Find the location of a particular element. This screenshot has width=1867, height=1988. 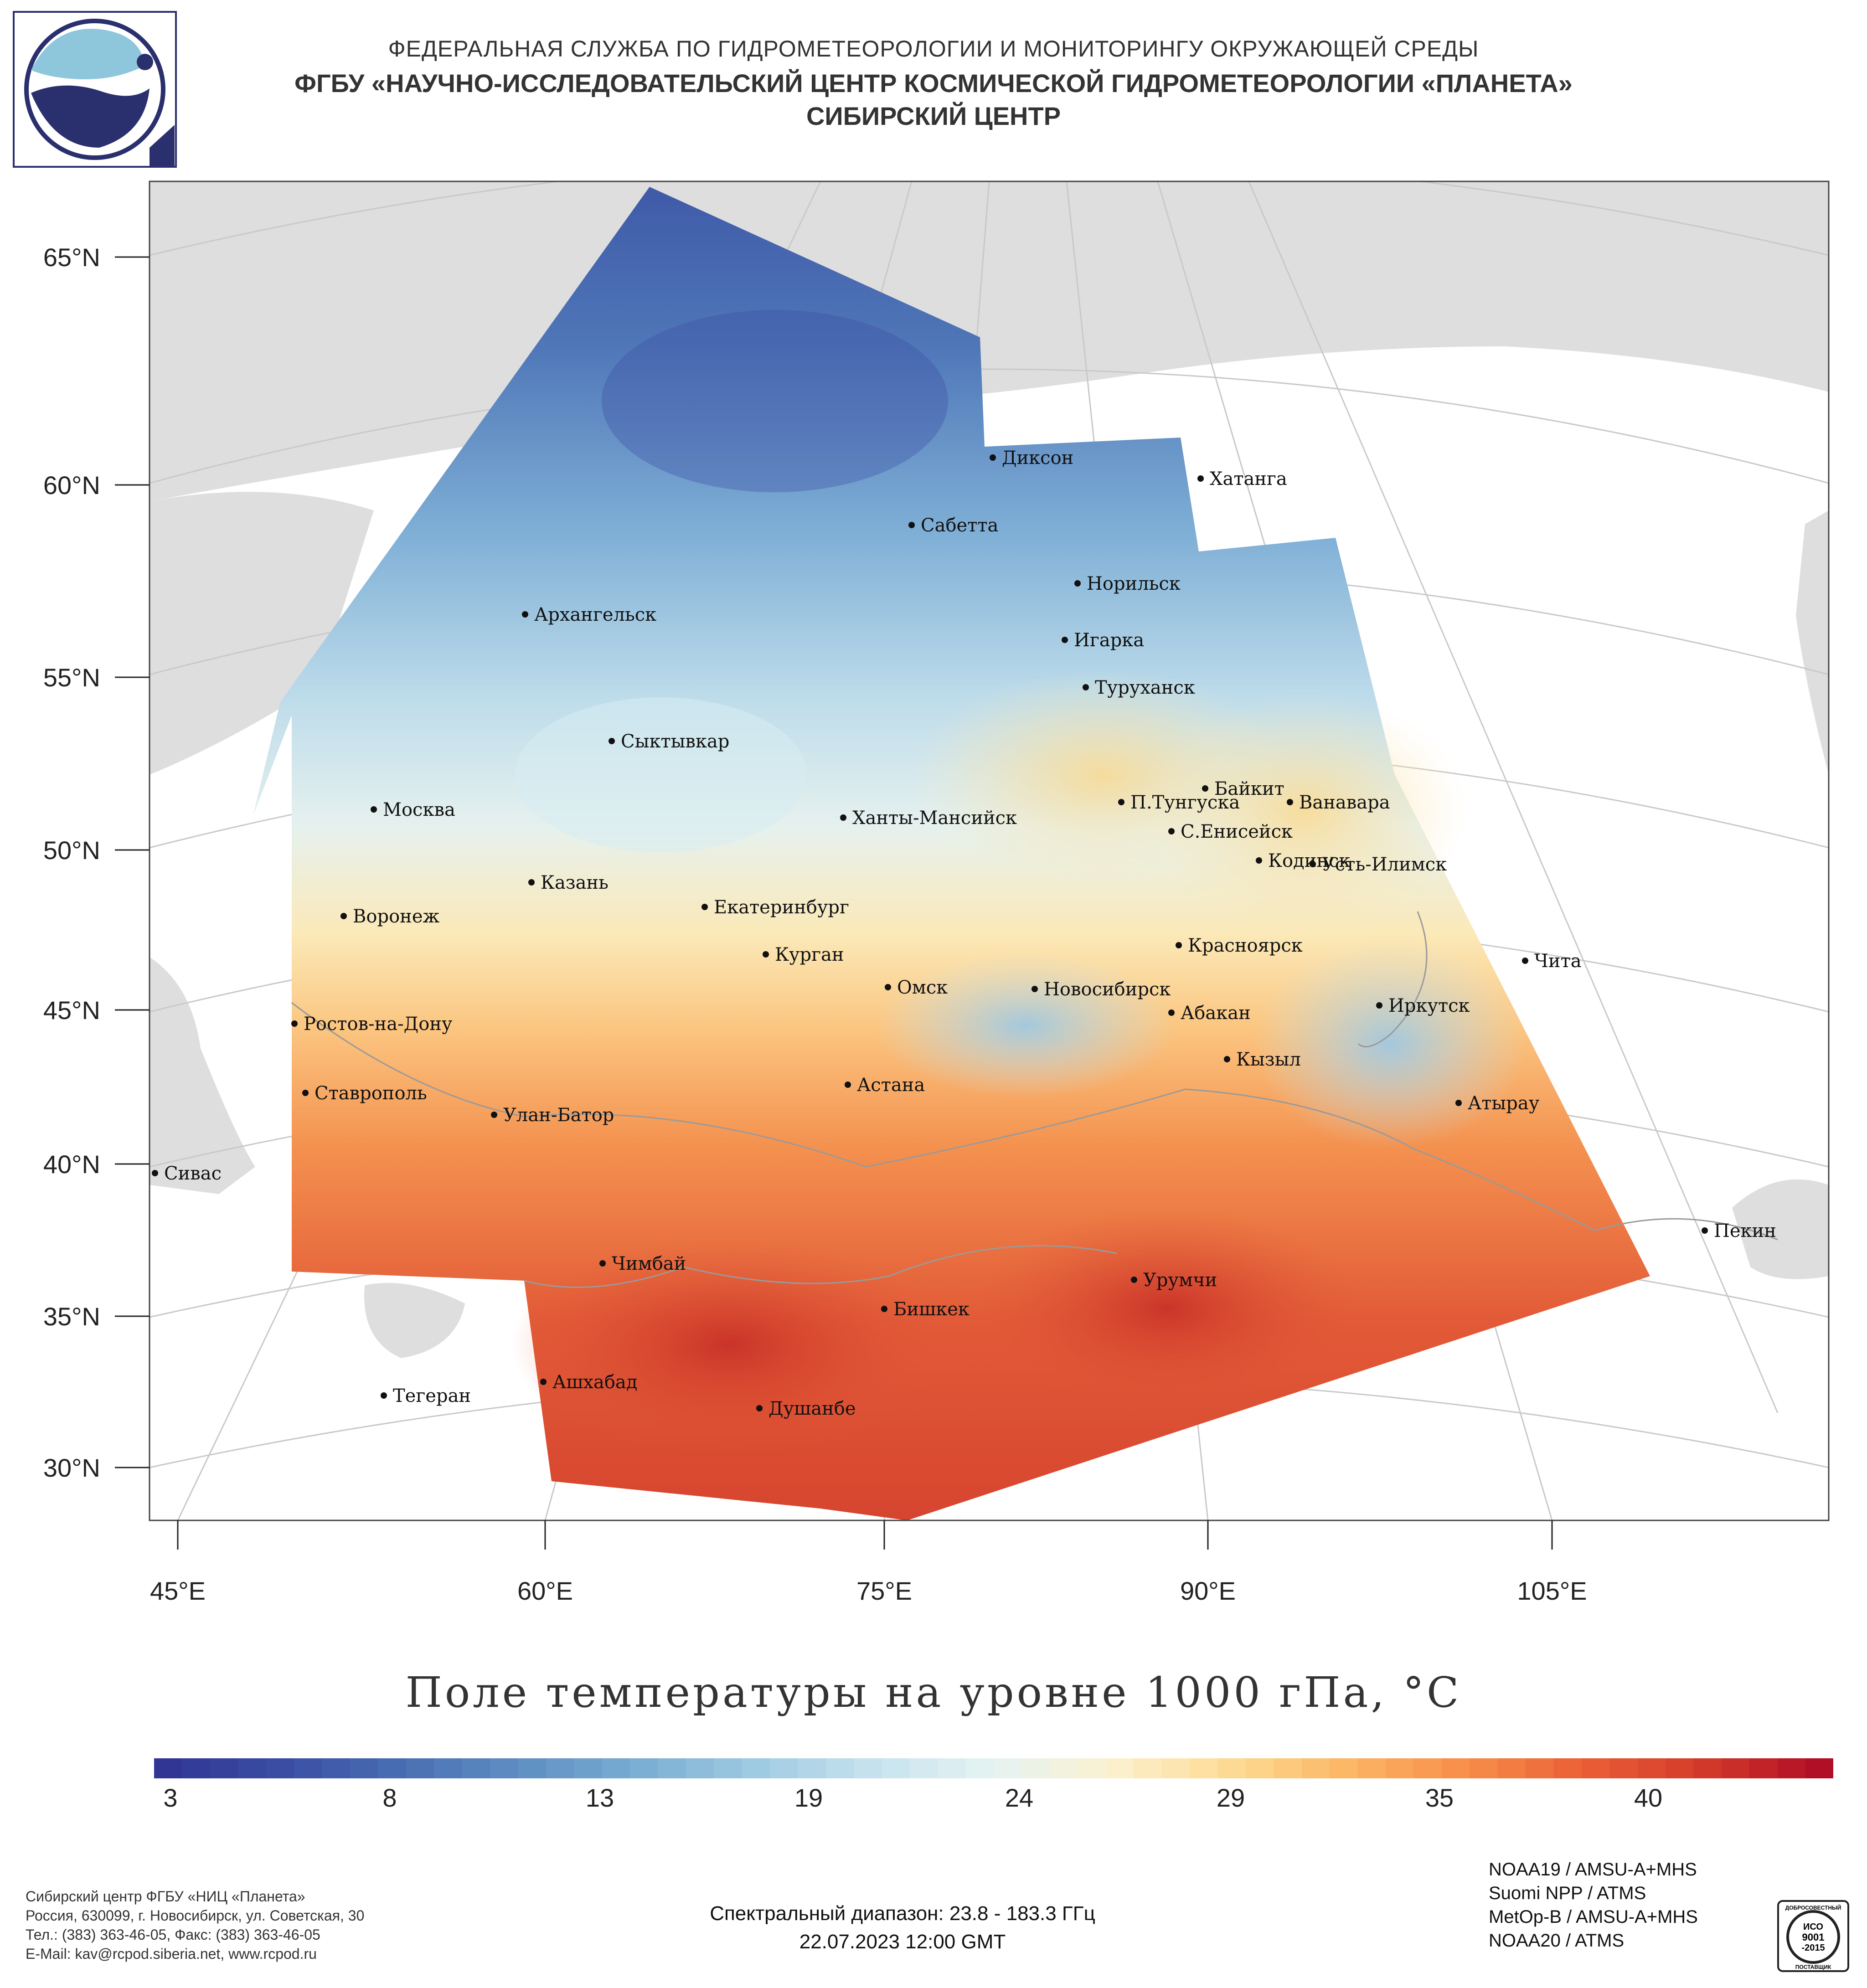

lon-label: 90°E is located at coordinates (1208, 1590).